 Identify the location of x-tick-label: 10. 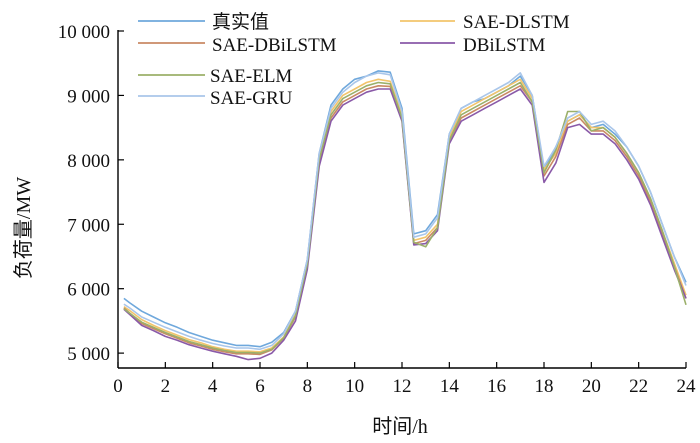
(354, 386).